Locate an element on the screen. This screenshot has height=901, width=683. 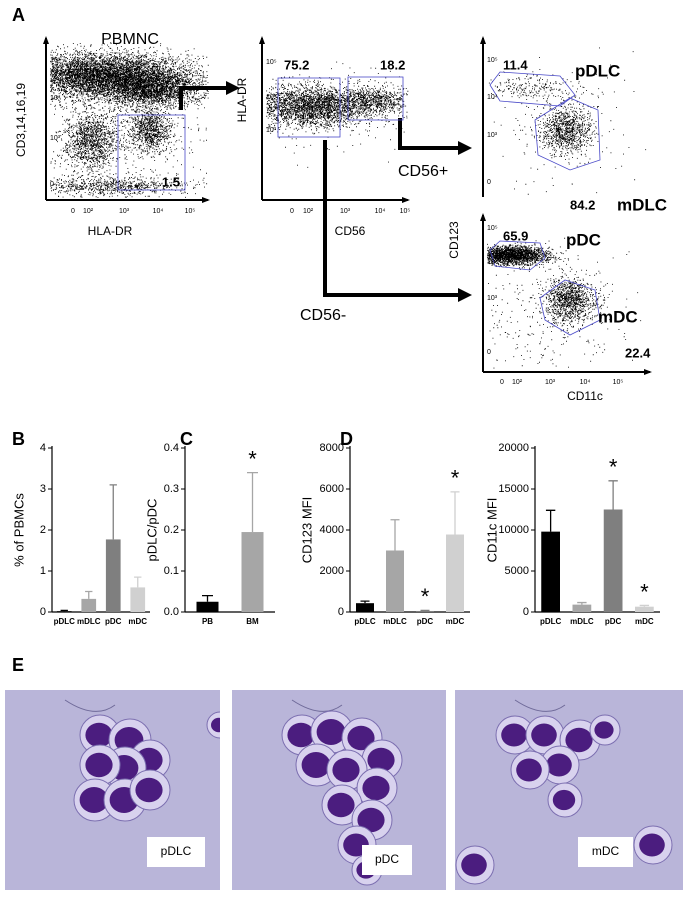
gate-percent: 75.2 is located at coordinates (296, 64).